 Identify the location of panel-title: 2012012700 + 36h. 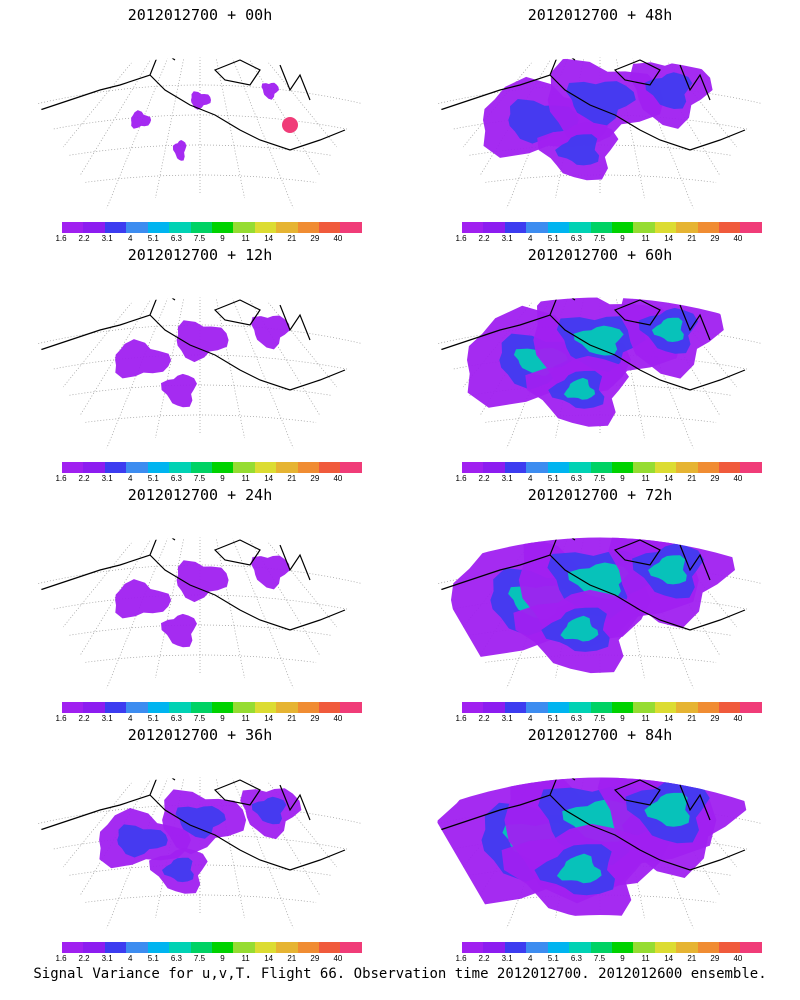
(200, 735).